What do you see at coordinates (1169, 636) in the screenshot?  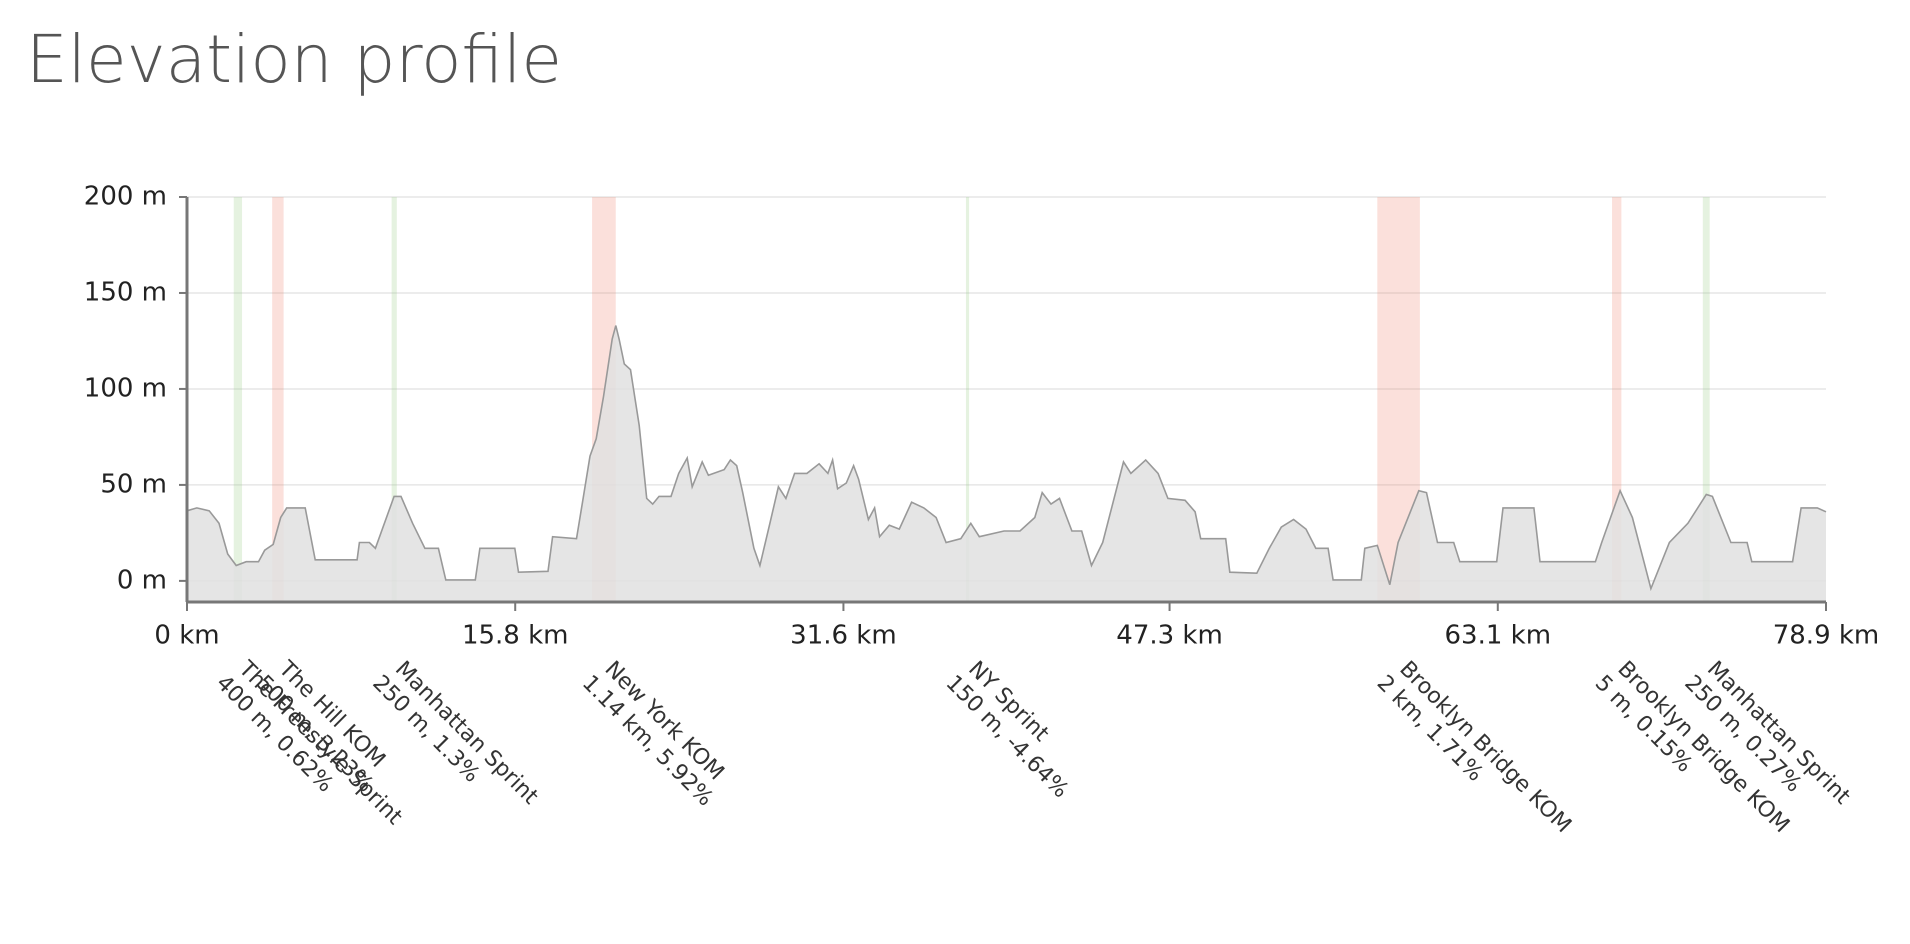 I see `x-tick-label: 47.3 km` at bounding box center [1169, 636].